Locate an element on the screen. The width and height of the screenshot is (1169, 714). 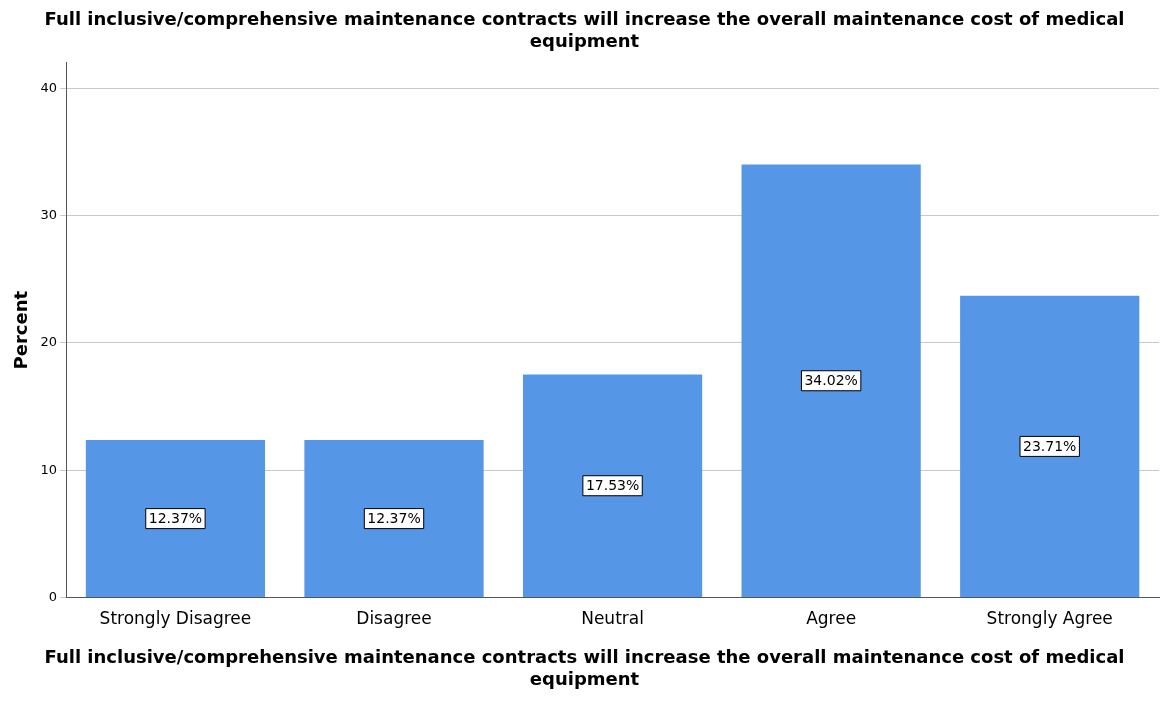
y-tick-label: 10 is located at coordinates (49, 469).